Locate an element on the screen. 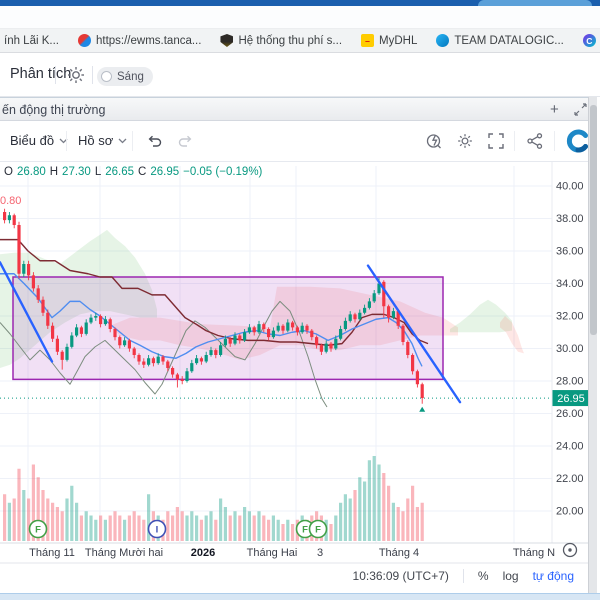  log-scale-button: log is located at coordinates (510, 576).